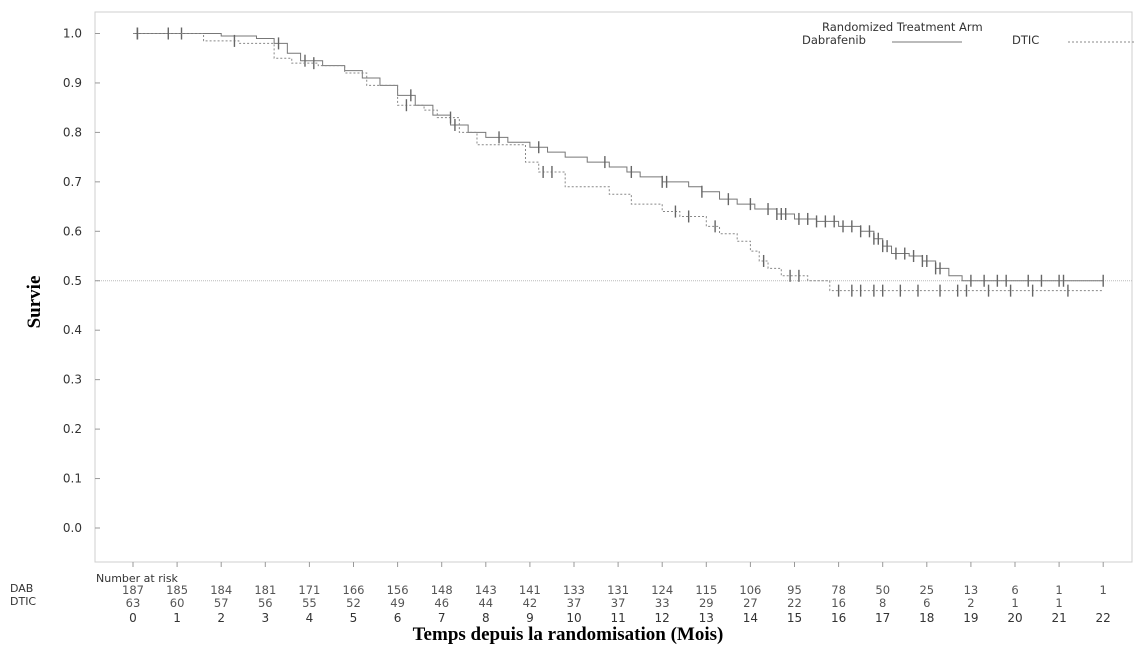  Describe the element at coordinates (442, 590) in the screenshot. I see `risk-value-dab: 148` at that location.